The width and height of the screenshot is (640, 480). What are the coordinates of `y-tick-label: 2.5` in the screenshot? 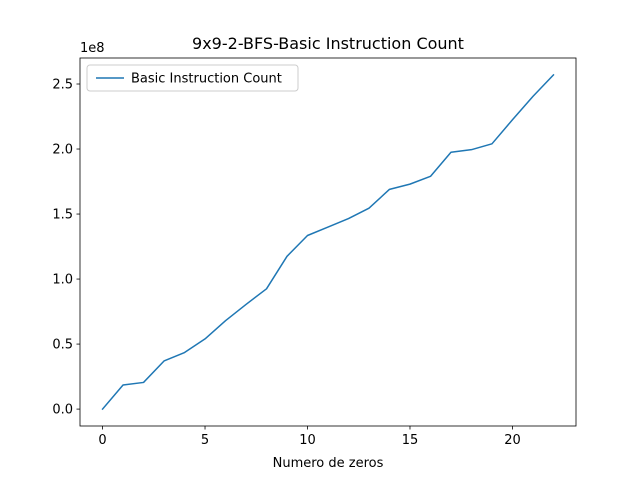 It's located at (62, 85).